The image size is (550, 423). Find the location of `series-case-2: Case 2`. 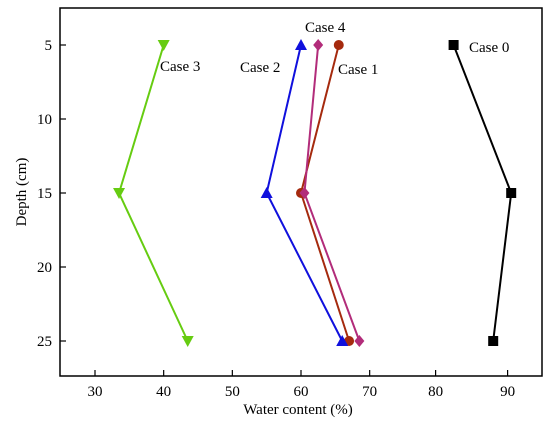

series-case-2: Case 2 is located at coordinates (294, 192).